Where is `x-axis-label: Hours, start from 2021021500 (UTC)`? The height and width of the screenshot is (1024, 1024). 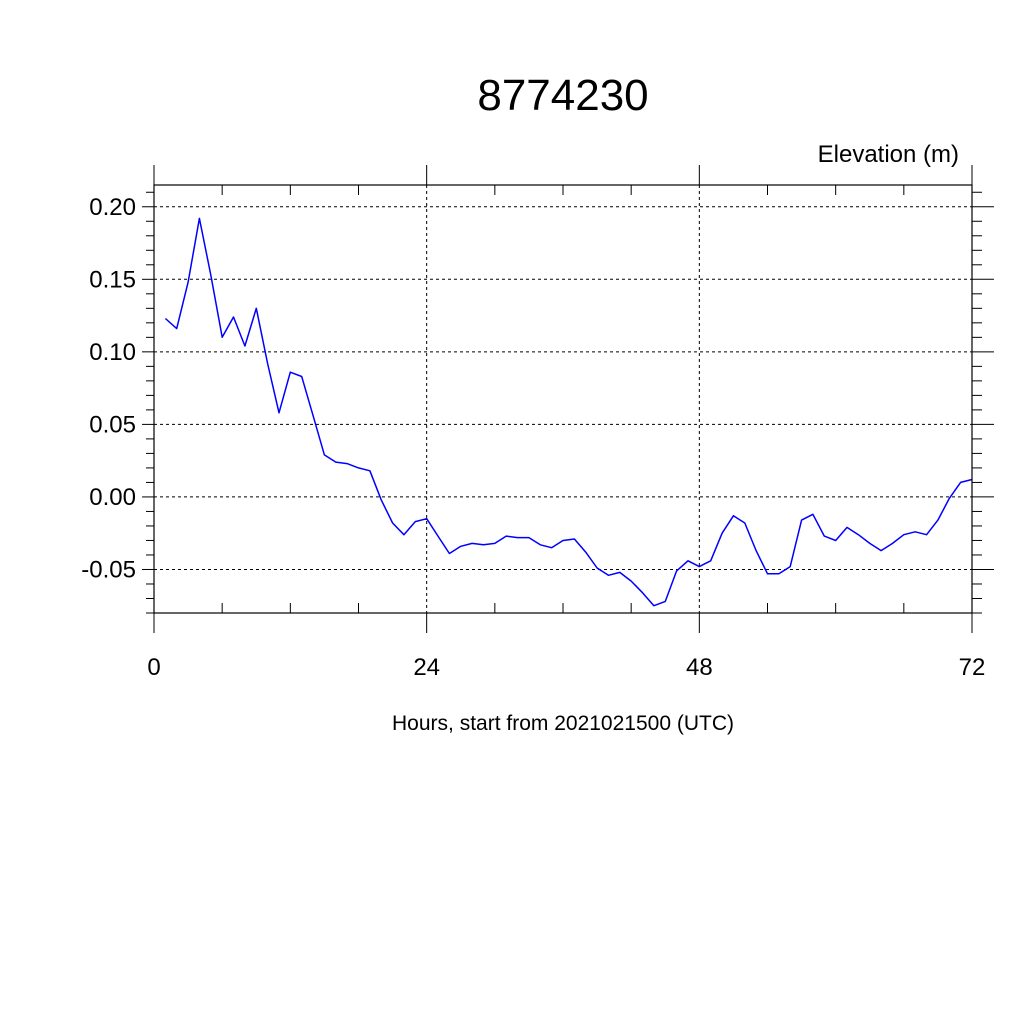
x-axis-label: Hours, start from 2021021500 (UTC) is located at coordinates (563, 723).